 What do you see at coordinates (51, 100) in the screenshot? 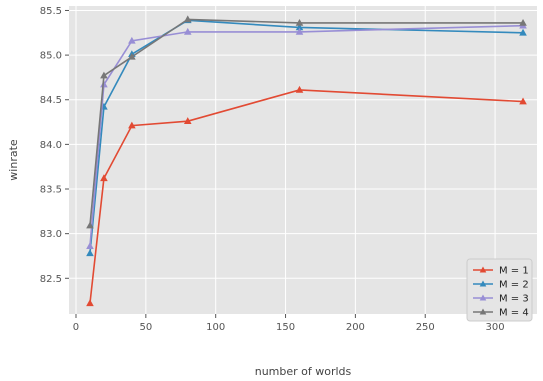
I see `y-tick-label: 84.5` at bounding box center [51, 100].